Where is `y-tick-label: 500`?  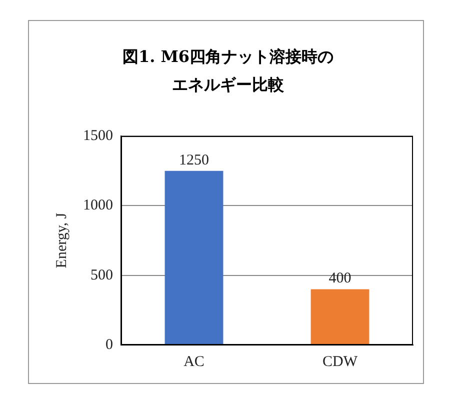
y-tick-label: 500 is located at coordinates (101, 275).